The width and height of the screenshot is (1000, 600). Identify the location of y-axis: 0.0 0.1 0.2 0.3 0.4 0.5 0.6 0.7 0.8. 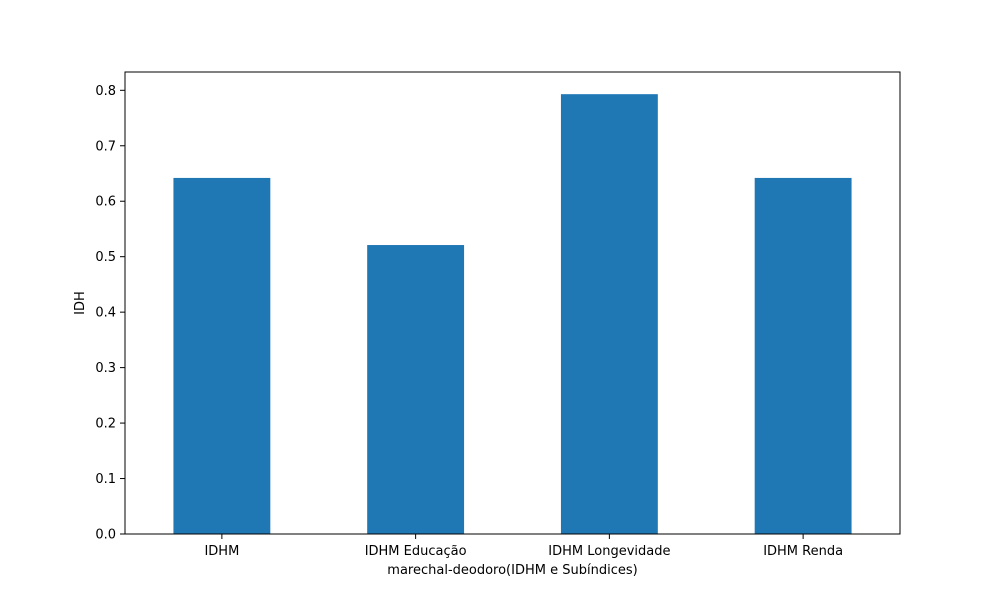
(110, 313).